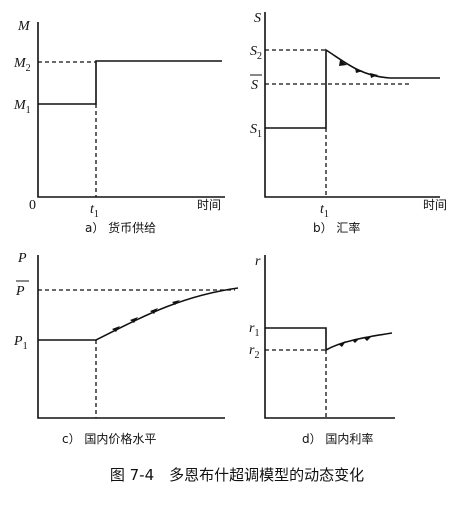 The width and height of the screenshot is (474, 506). I want to click on level-label: r1, so click(254, 330).